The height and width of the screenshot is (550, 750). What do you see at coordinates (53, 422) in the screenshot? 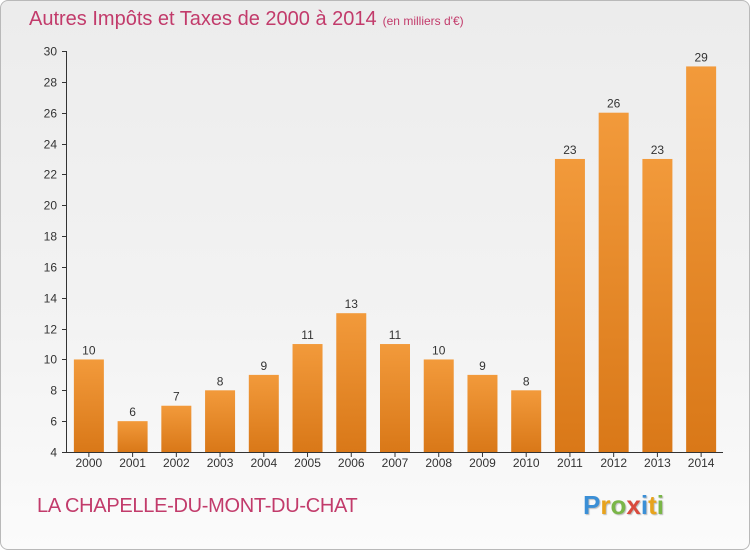
I see `y-tick-label: 6` at bounding box center [53, 422].